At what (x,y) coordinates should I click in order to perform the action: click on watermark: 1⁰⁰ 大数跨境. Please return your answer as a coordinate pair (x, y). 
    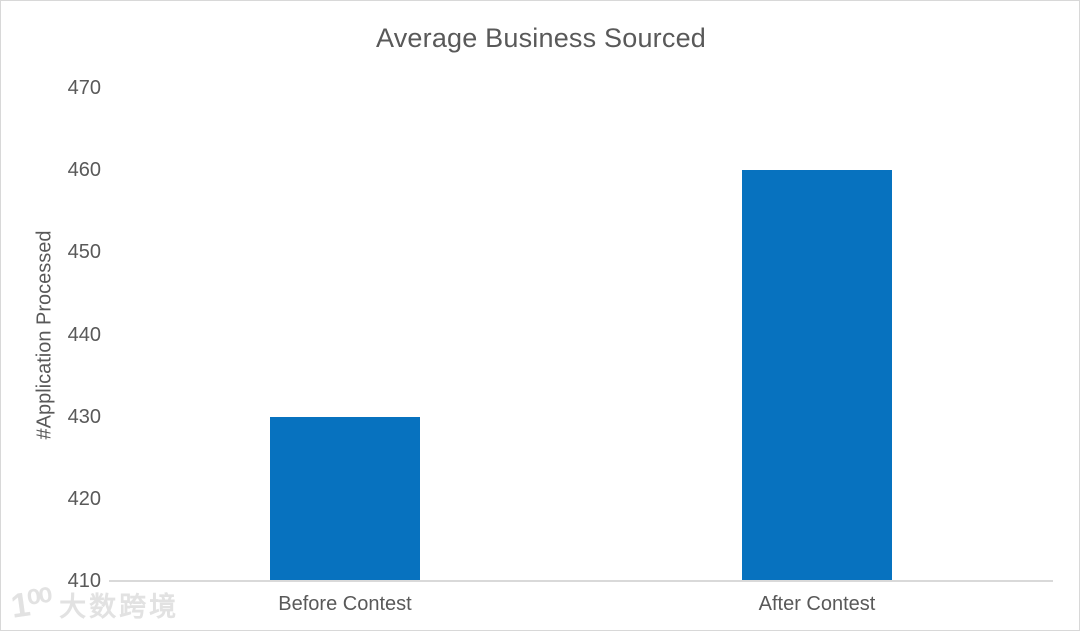
    Looking at the image, I should click on (94, 604).